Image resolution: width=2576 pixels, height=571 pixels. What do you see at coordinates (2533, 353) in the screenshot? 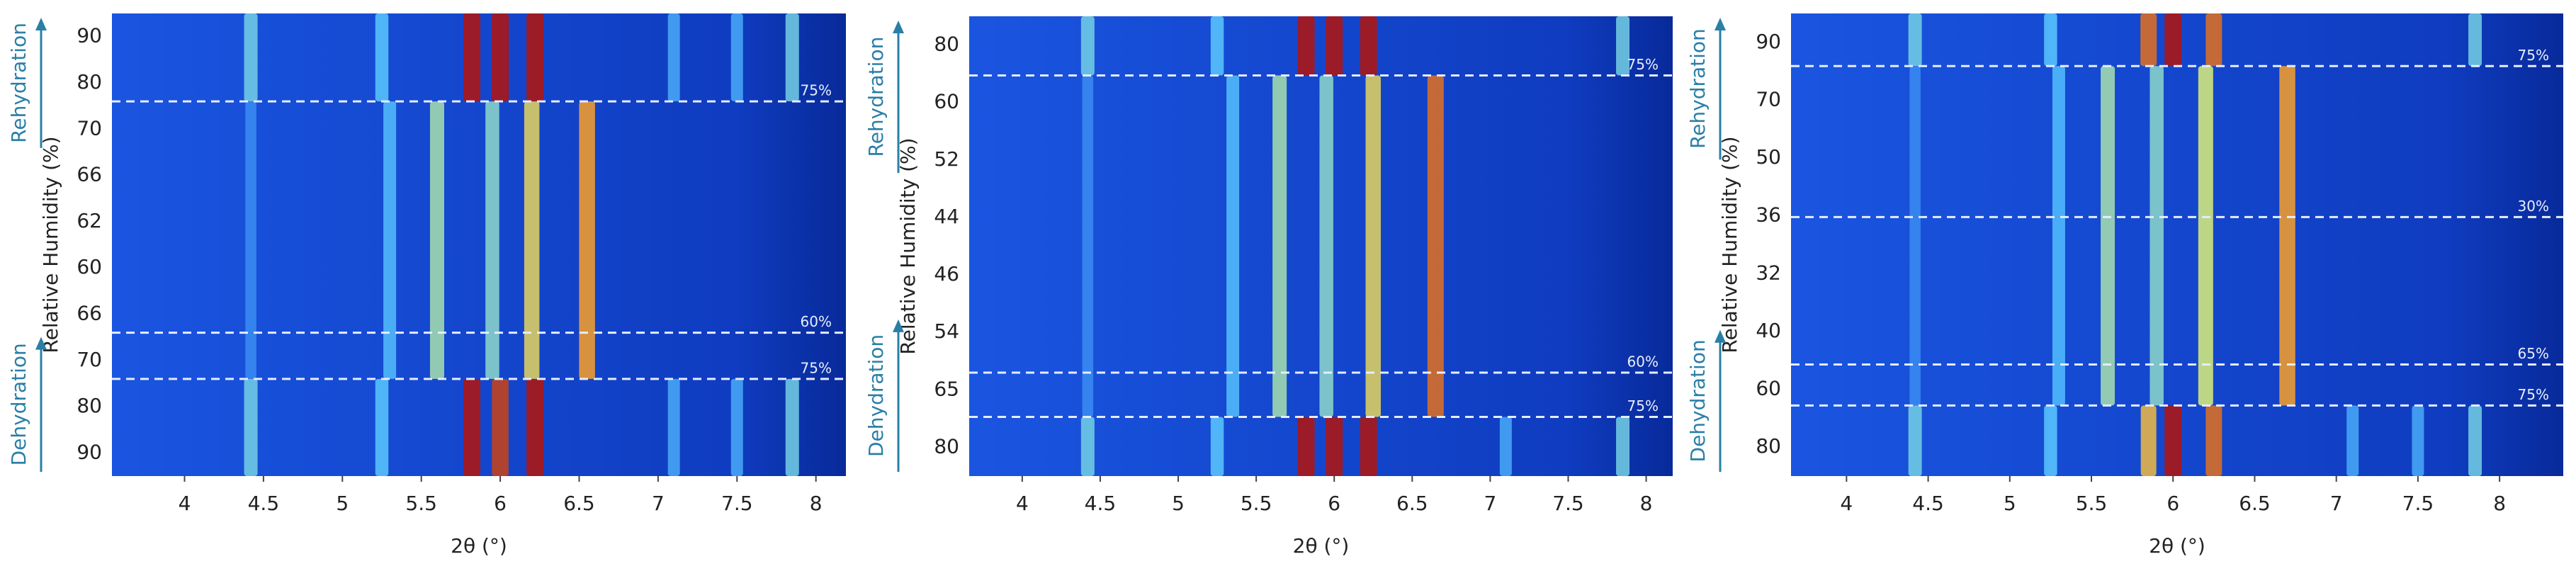
I see `threshold-label: 65%` at bounding box center [2533, 353].